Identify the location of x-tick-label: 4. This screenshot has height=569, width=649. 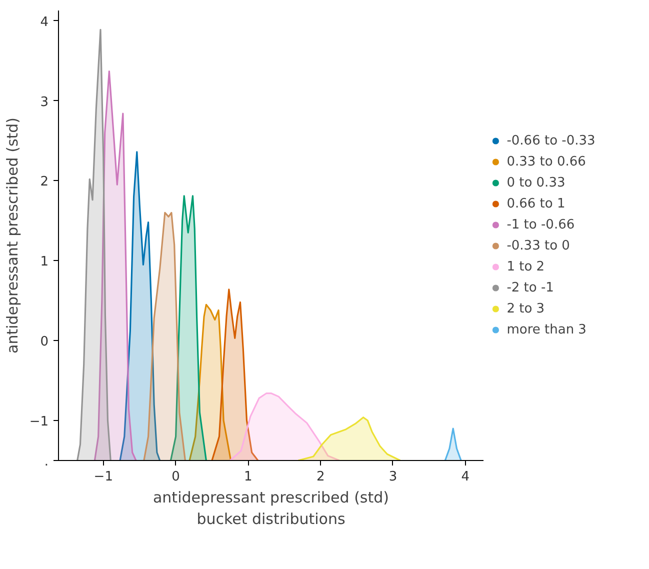
(465, 477).